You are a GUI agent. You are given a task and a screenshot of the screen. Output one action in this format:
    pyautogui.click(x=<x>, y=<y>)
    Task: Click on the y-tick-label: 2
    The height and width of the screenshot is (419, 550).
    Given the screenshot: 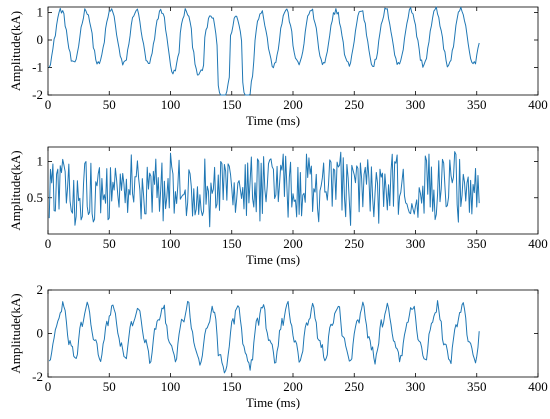 What is the action you would take?
    pyautogui.click(x=40, y=289)
    